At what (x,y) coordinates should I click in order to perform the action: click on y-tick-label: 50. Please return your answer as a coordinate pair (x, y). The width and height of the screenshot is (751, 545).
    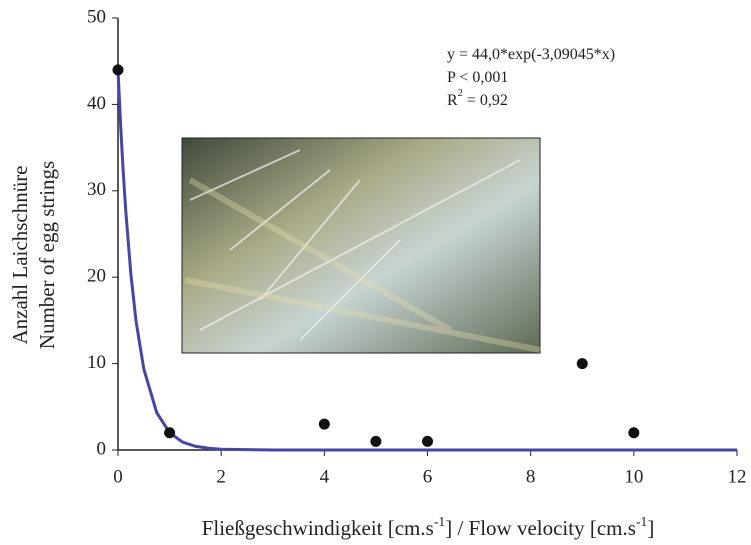
    Looking at the image, I should click on (96, 16).